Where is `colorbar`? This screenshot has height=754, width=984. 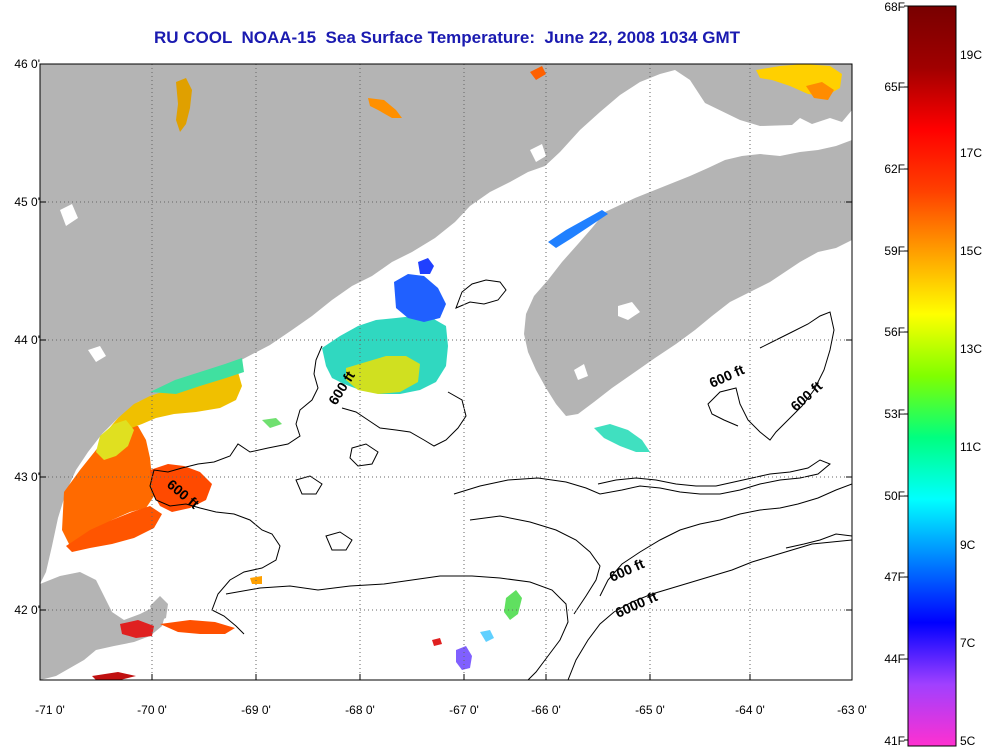 colorbar is located at coordinates (932, 376).